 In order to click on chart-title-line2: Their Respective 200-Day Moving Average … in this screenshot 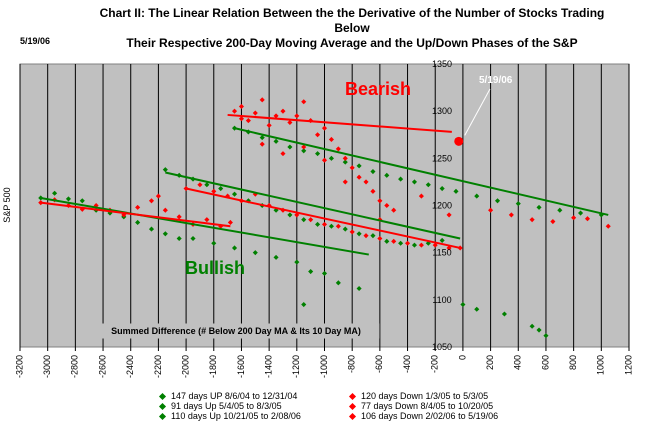, I will do `click(352, 43)`.